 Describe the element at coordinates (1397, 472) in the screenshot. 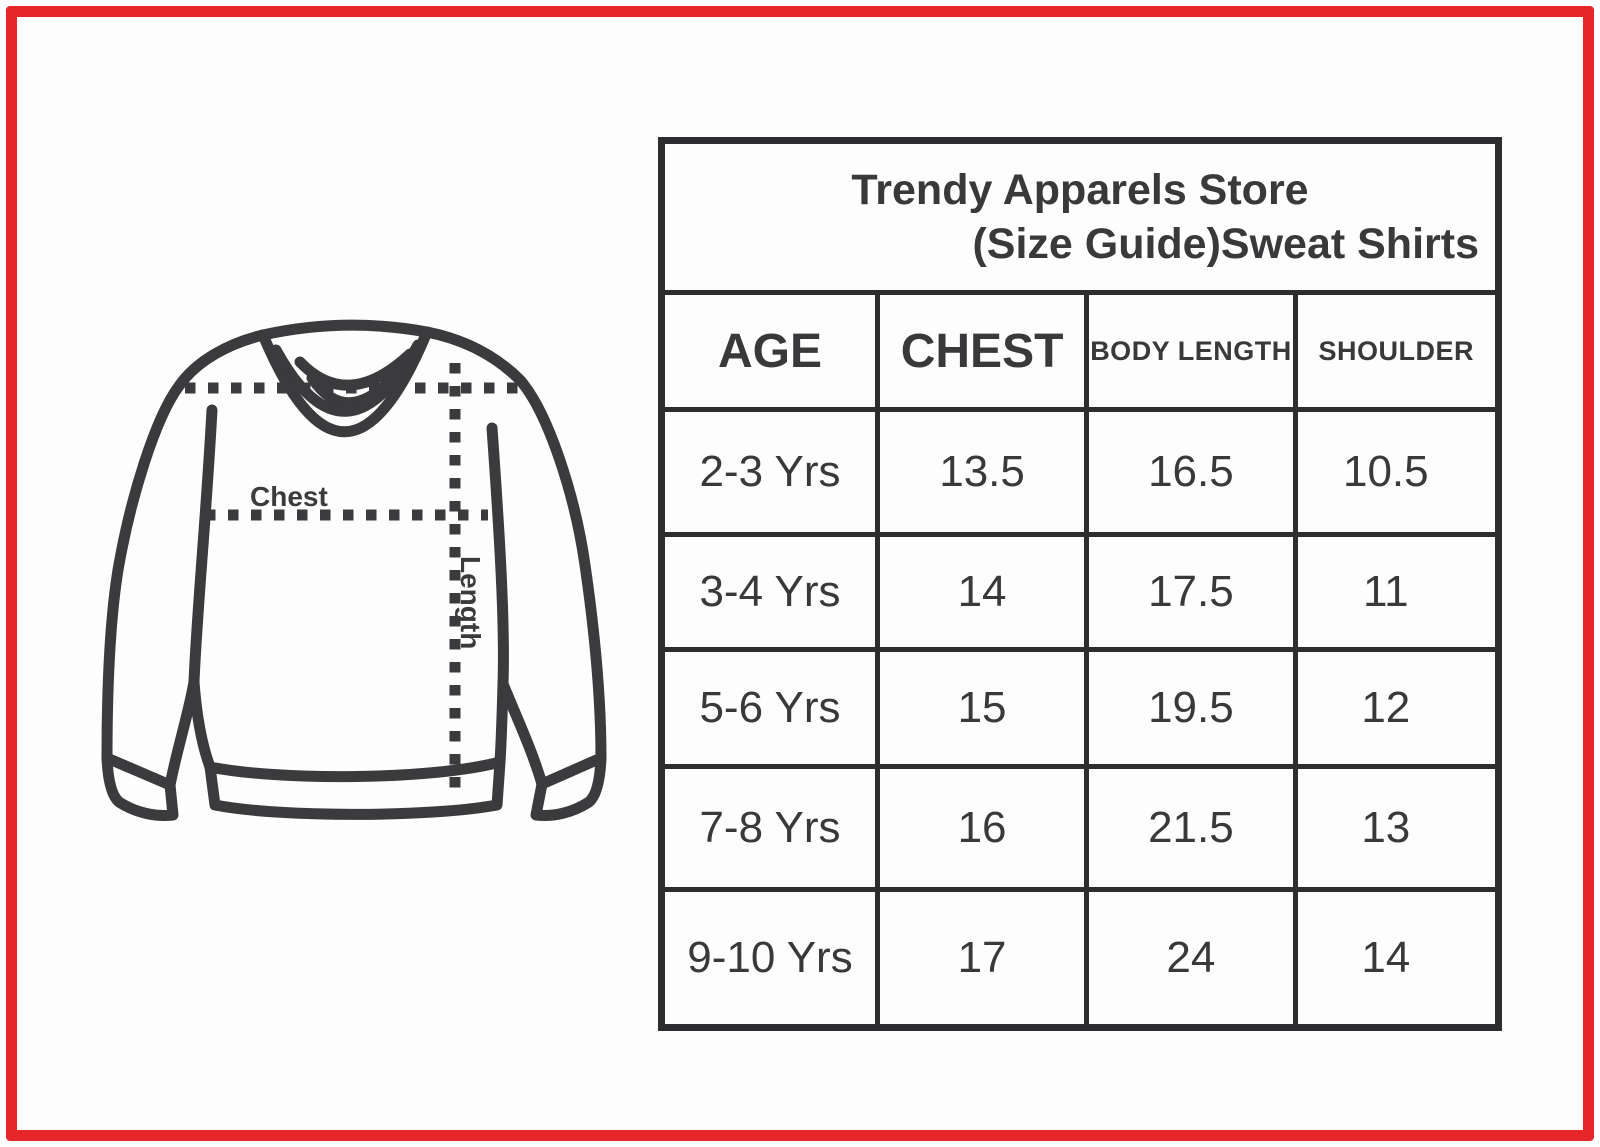

I see `cell-shoulder: 10.5` at that location.